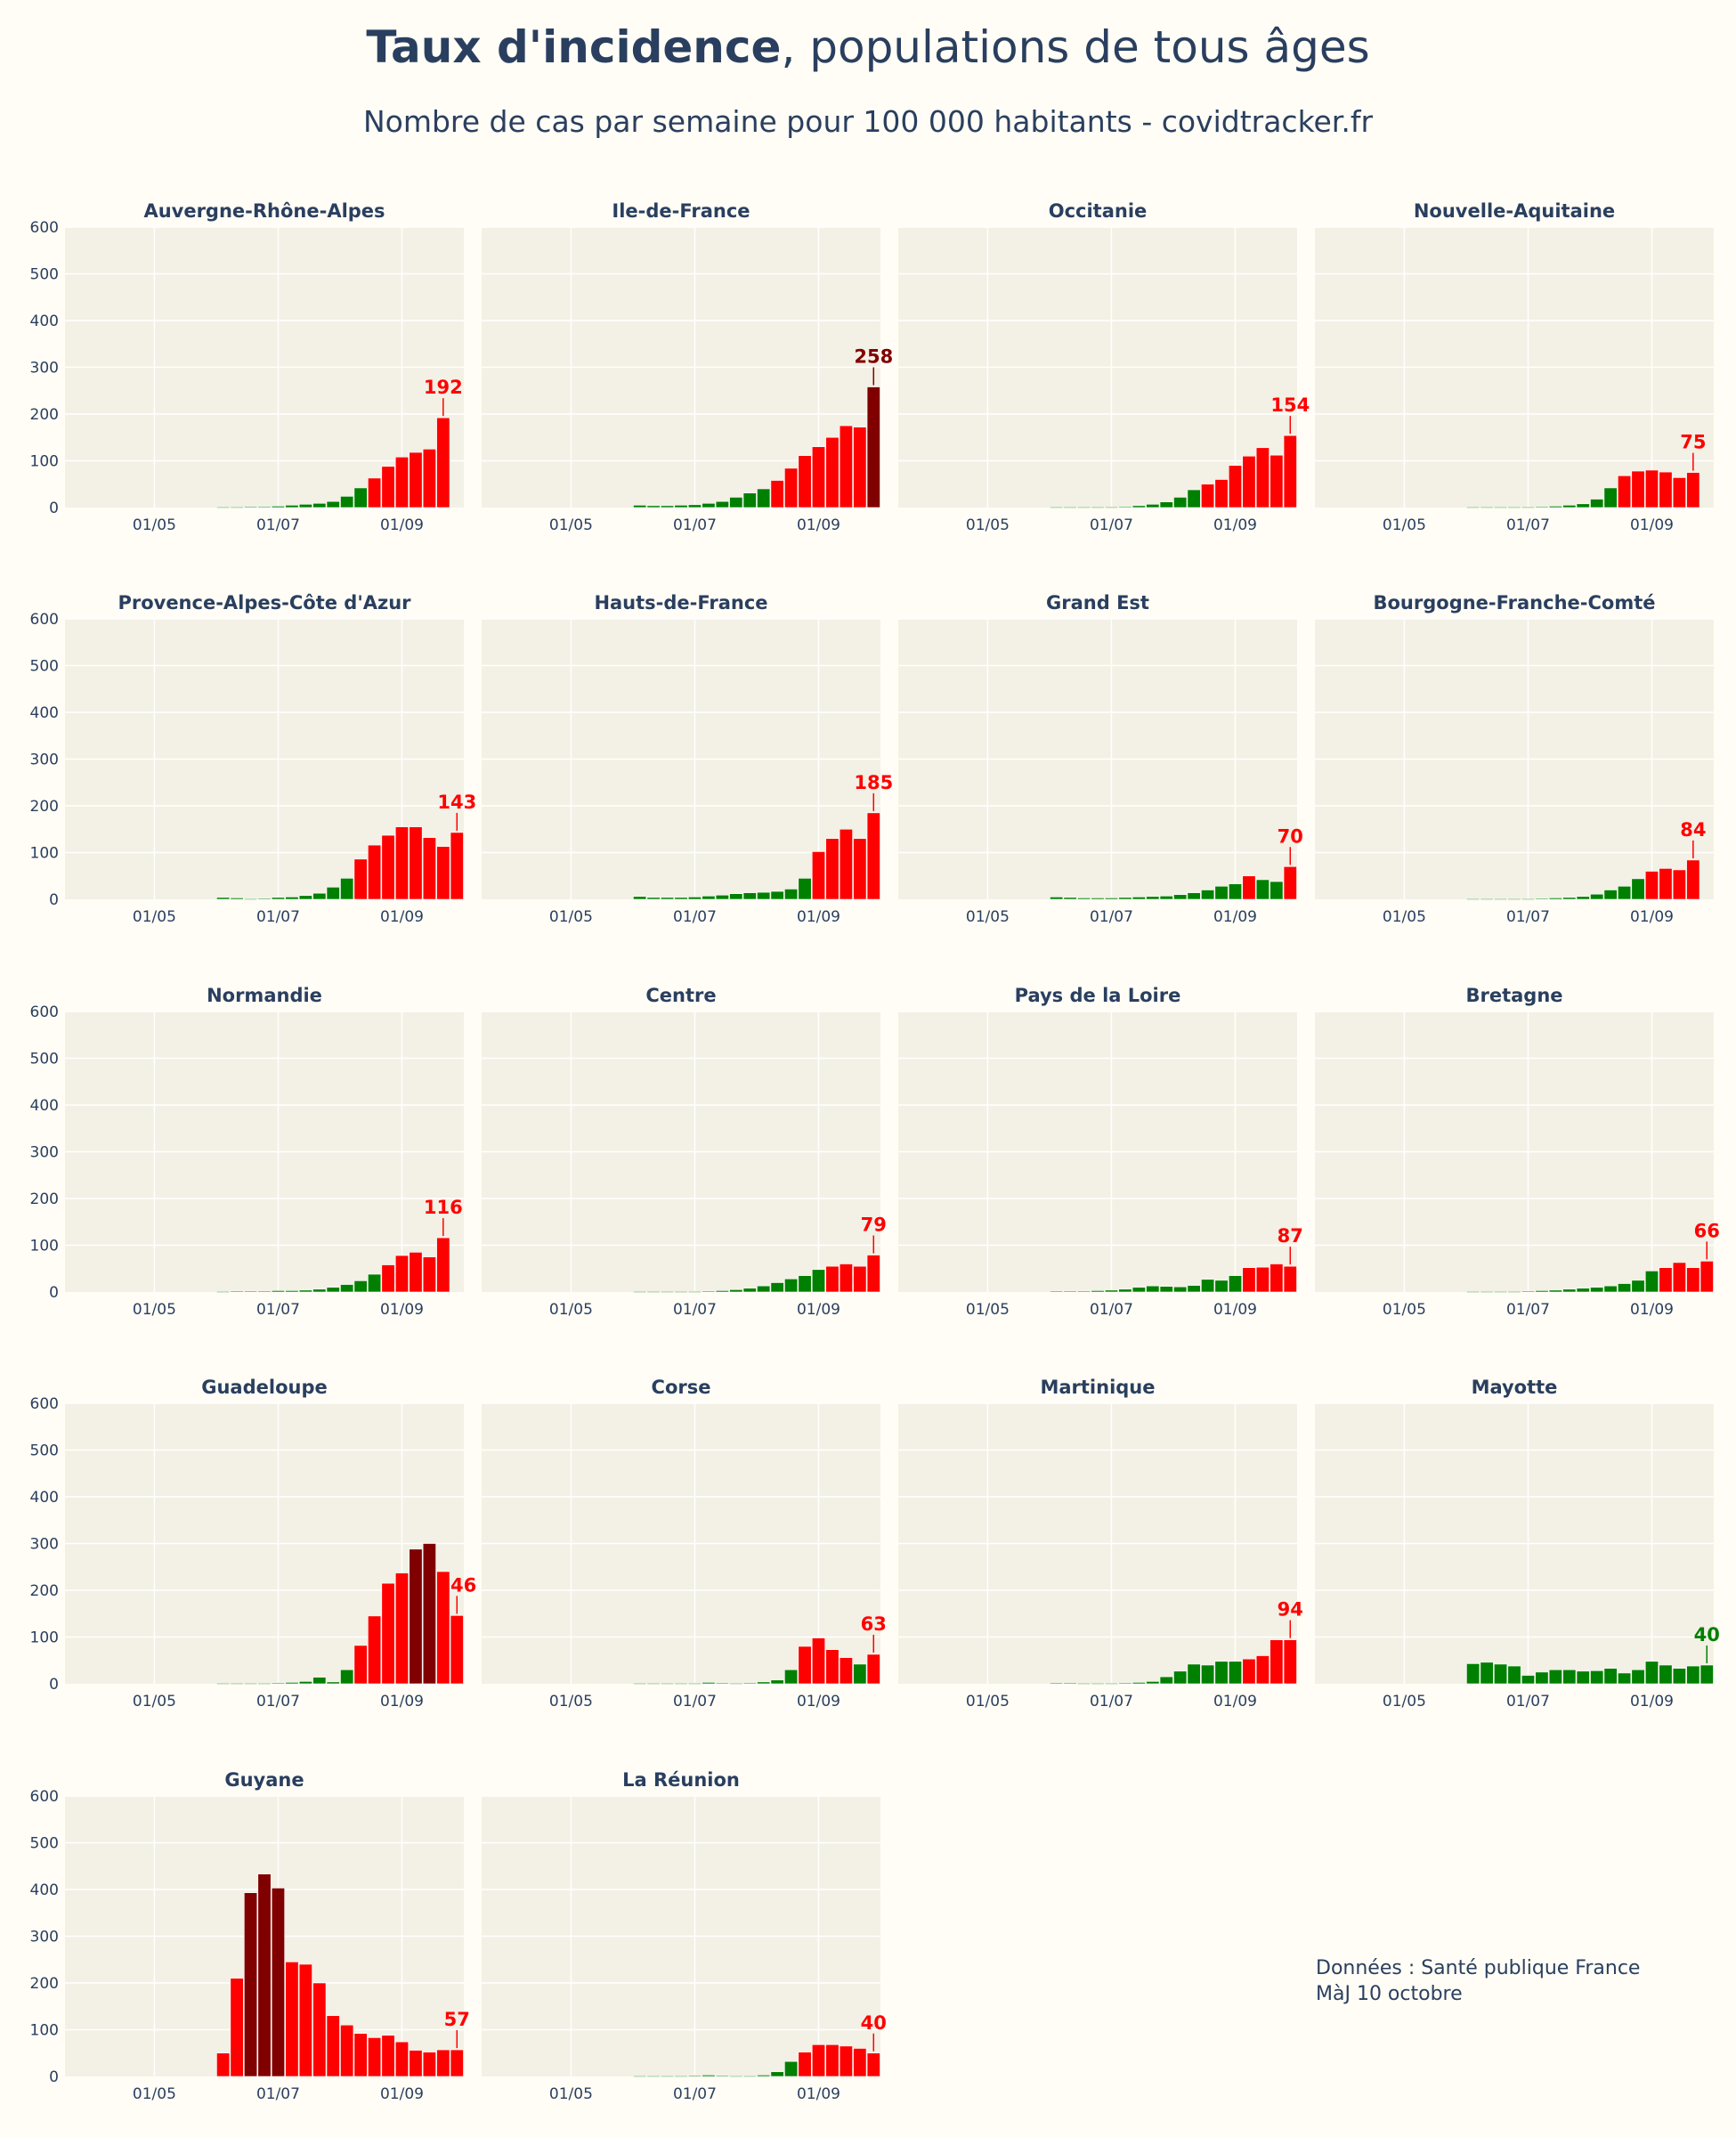  I want to click on y-tick-label: 500, so click(44, 1844).